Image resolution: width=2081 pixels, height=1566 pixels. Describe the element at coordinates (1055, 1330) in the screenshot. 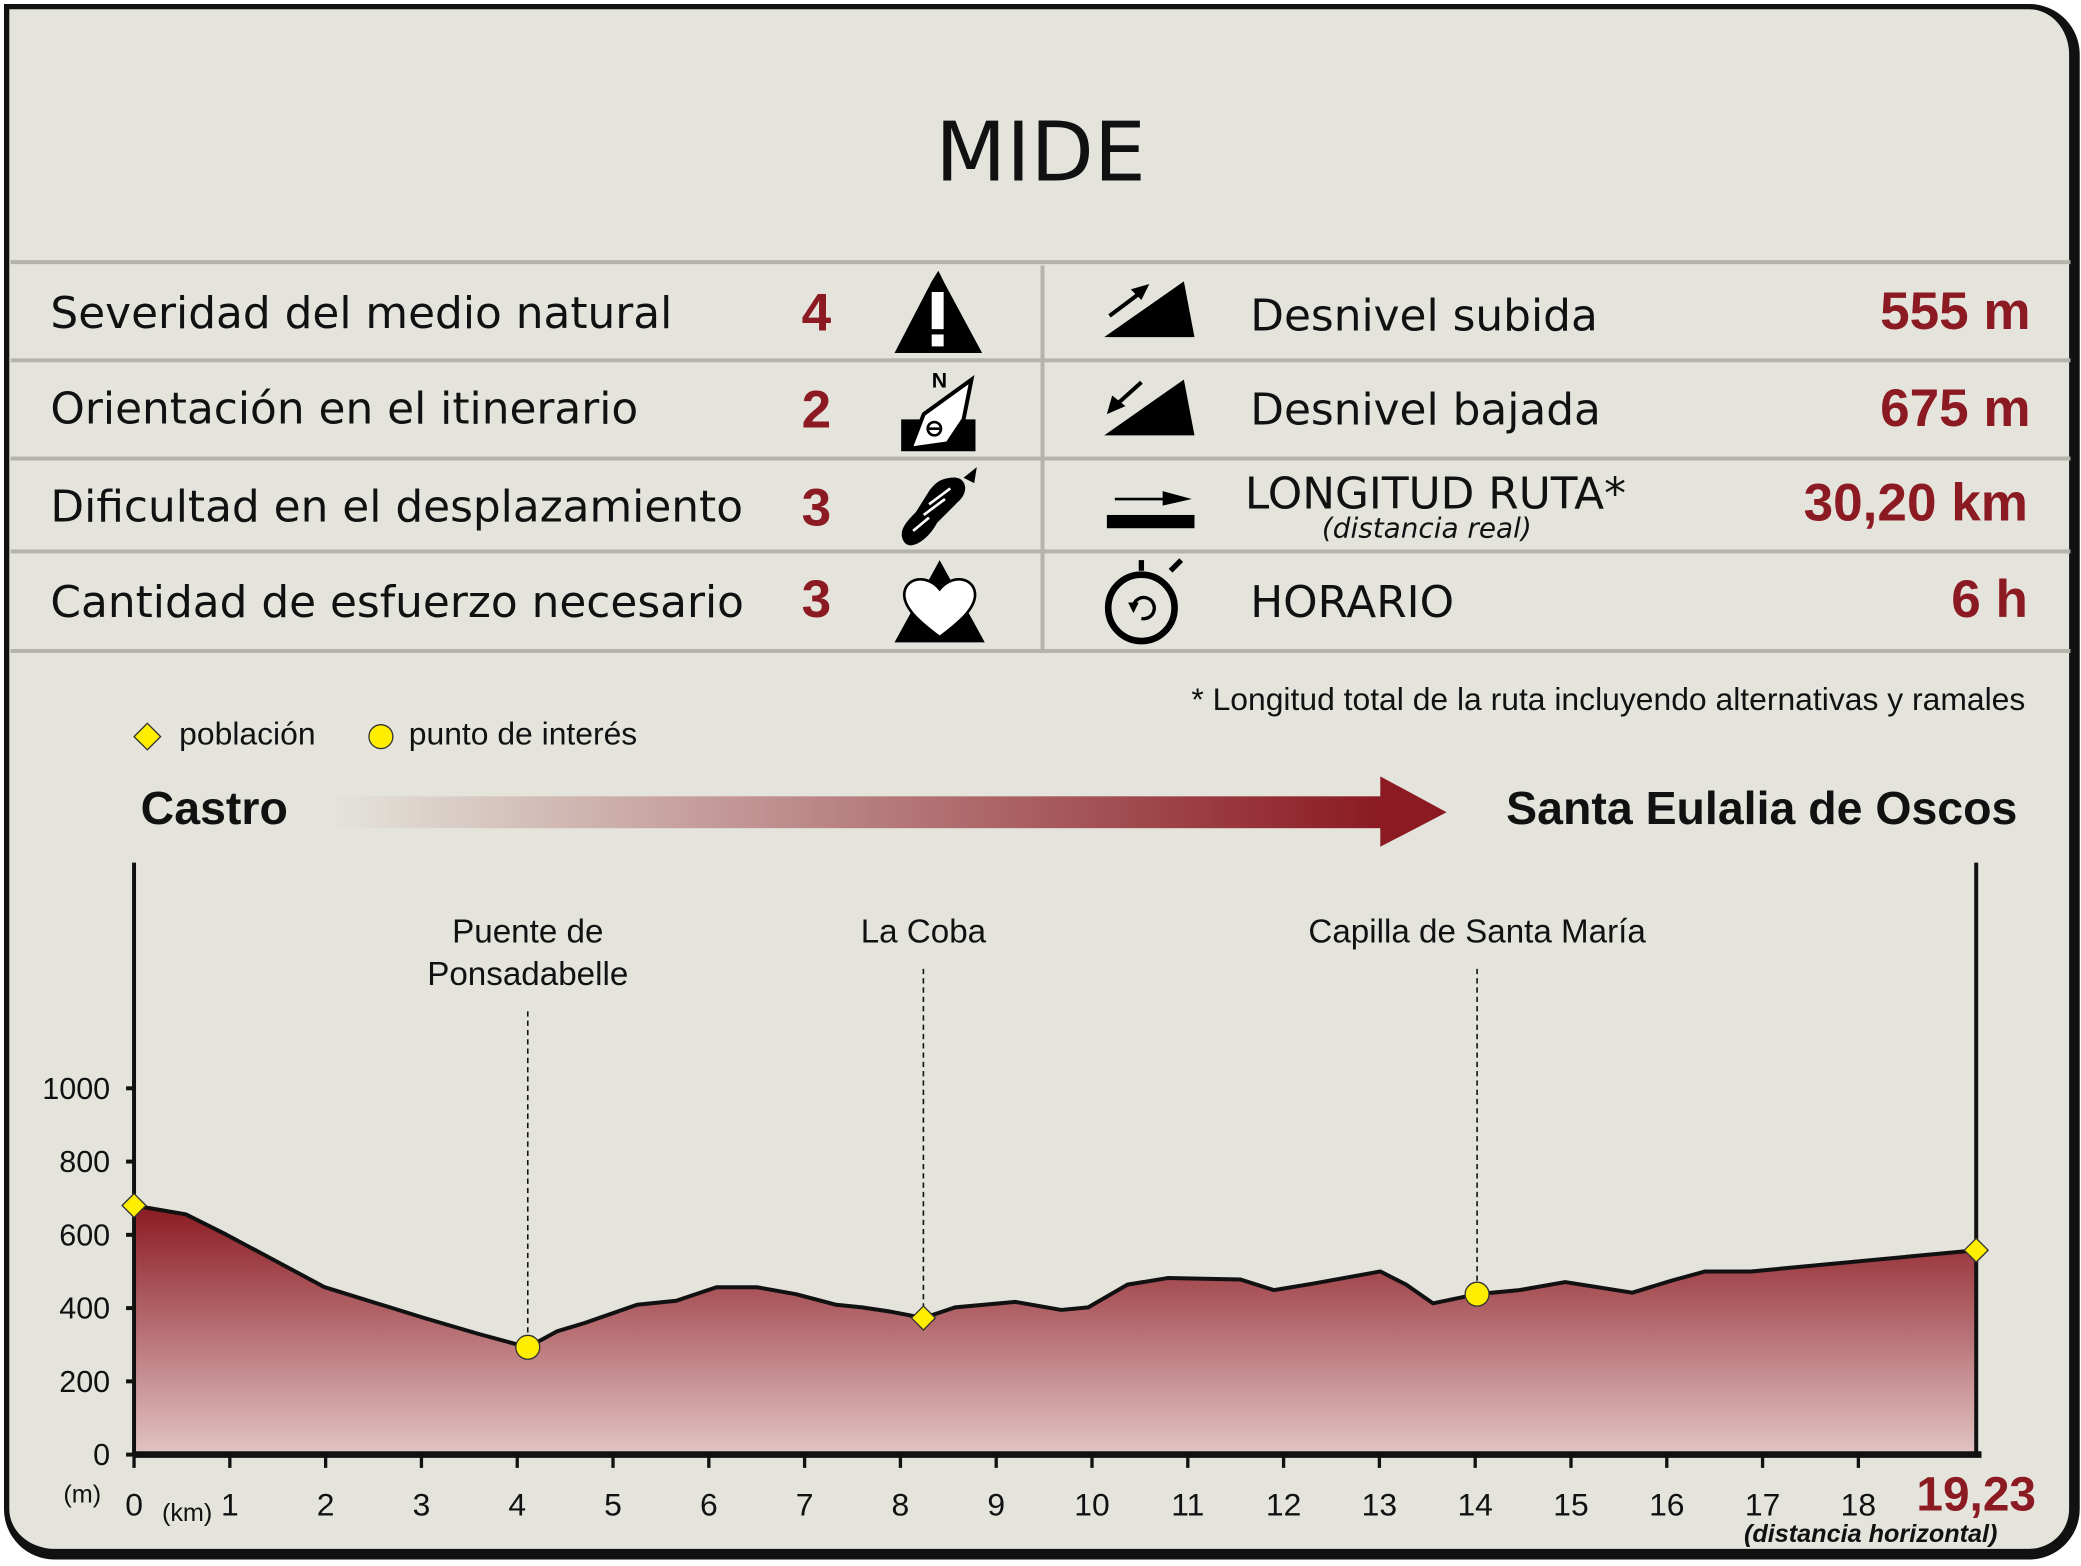

I see `profile-area` at that location.